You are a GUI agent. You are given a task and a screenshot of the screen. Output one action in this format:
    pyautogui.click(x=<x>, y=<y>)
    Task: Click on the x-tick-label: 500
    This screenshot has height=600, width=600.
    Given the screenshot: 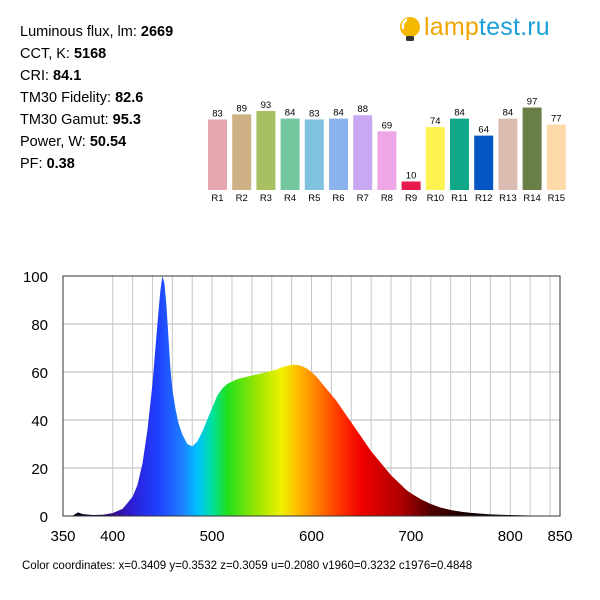 What is the action you would take?
    pyautogui.click(x=212, y=536)
    